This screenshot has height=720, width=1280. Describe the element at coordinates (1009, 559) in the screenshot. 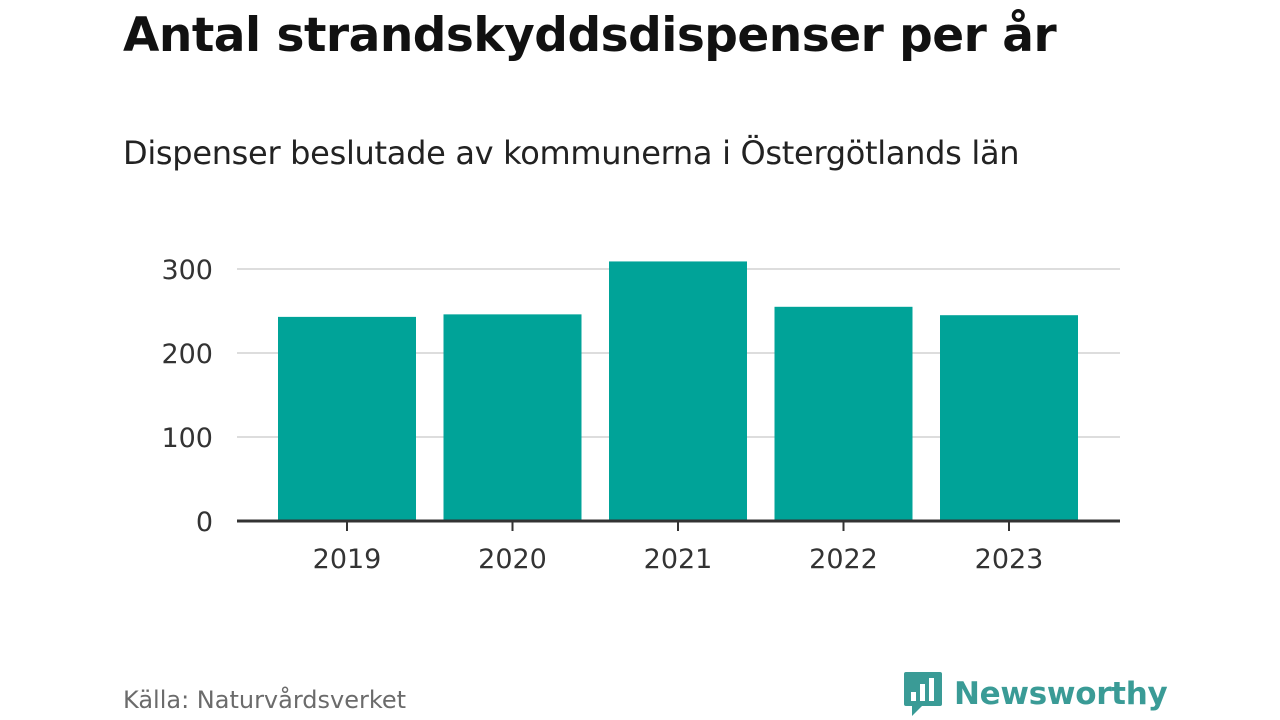

I see `x-tick-label-2023: 2023` at that location.